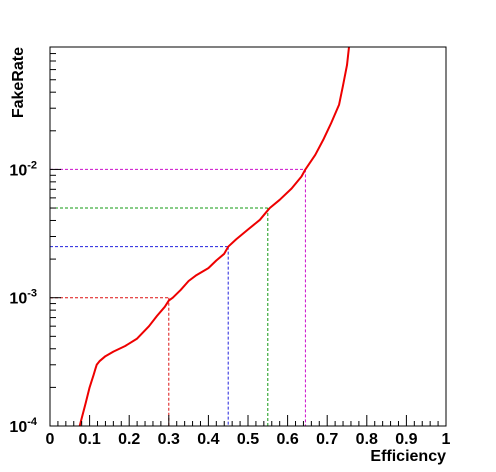 This screenshot has width=496, height=472. What do you see at coordinates (23, 298) in the screenshot?
I see `y-tick-label: 10⁻³` at bounding box center [23, 298].